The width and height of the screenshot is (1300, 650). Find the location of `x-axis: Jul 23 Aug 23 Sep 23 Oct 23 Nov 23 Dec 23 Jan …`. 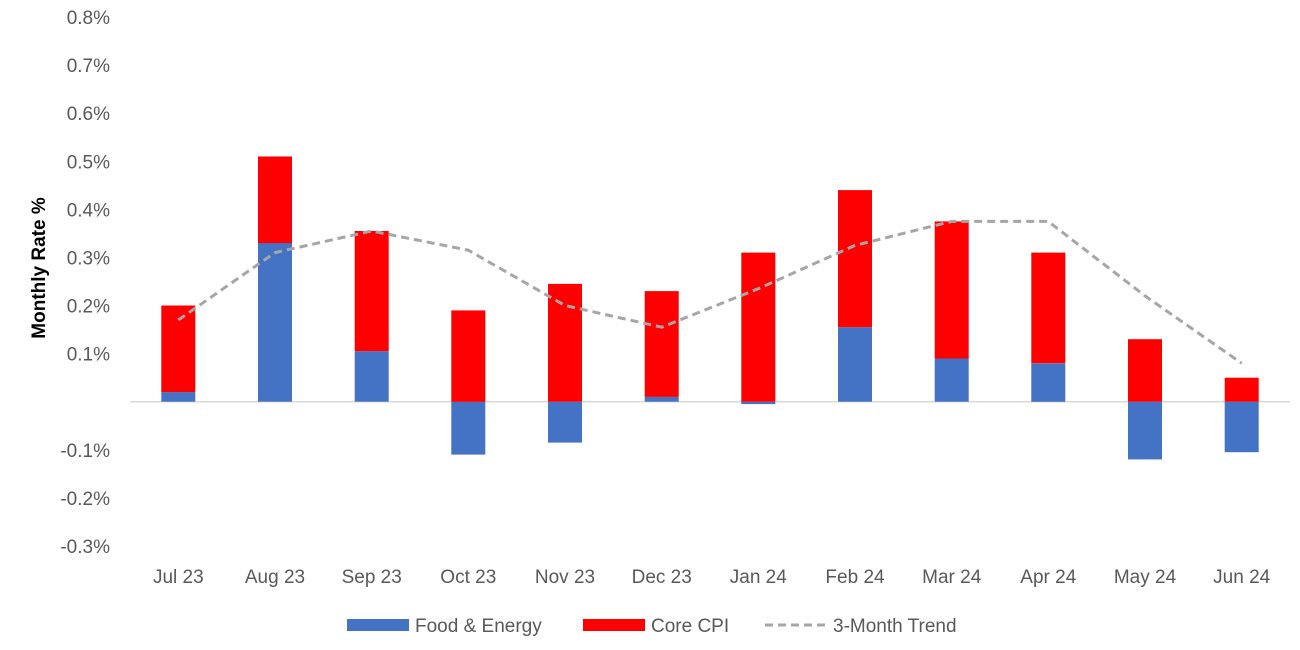

x-axis: Jul 23 Aug 23 Sep 23 Oct 23 Nov 23 Dec 23 Jan … is located at coordinates (712, 577).